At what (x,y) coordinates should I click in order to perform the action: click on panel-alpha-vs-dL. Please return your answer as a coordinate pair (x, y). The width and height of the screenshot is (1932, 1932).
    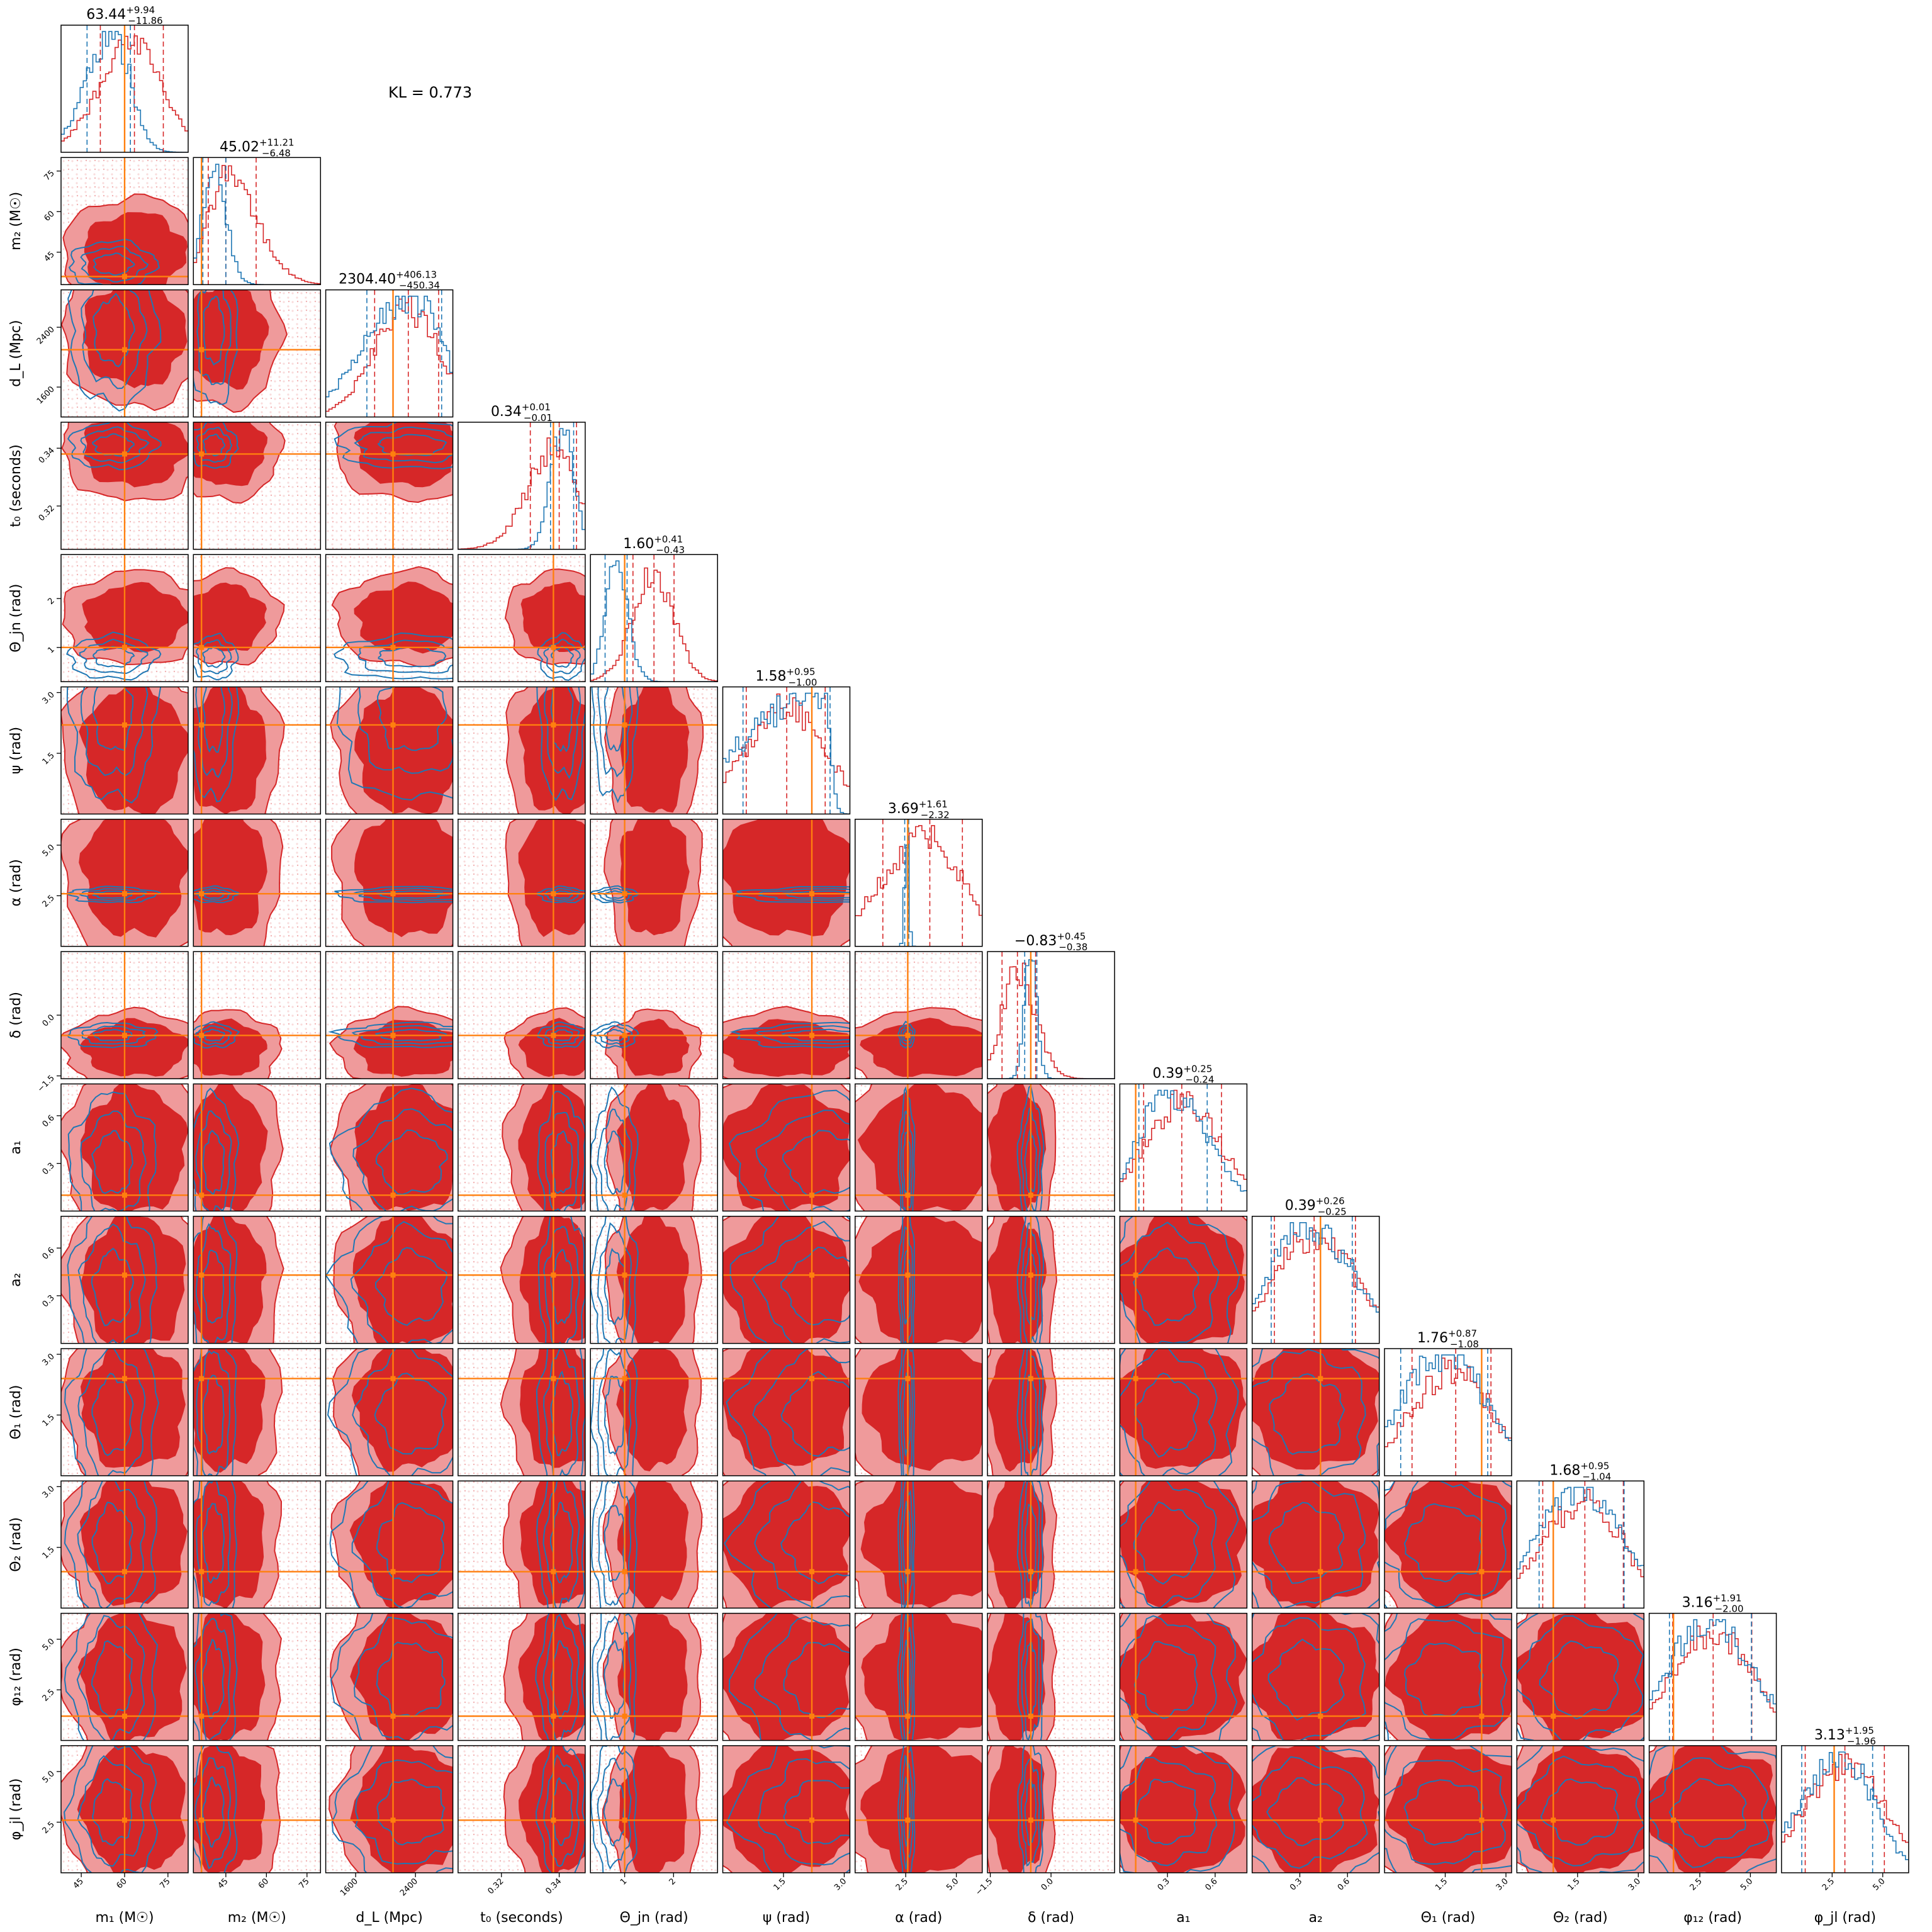
    Looking at the image, I should click on (389, 883).